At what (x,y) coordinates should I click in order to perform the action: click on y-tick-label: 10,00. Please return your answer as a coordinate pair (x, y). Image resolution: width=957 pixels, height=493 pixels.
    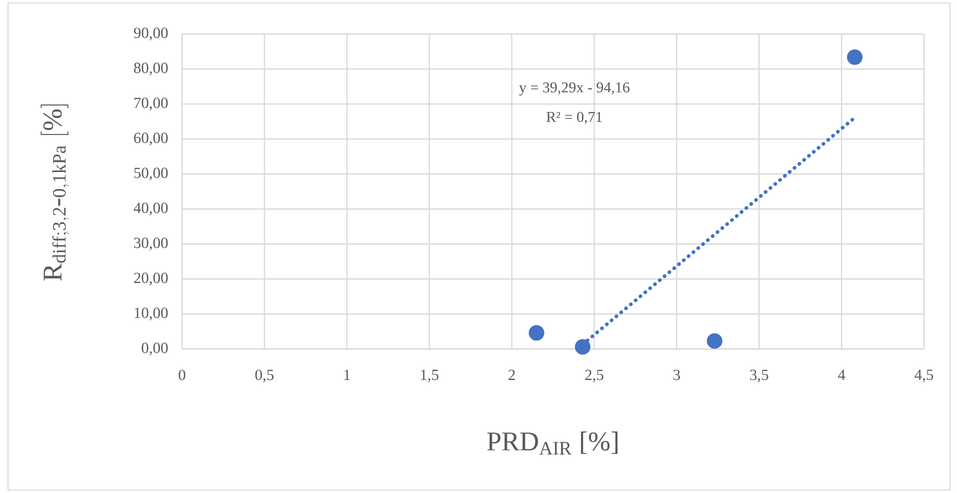
    Looking at the image, I should click on (151, 314).